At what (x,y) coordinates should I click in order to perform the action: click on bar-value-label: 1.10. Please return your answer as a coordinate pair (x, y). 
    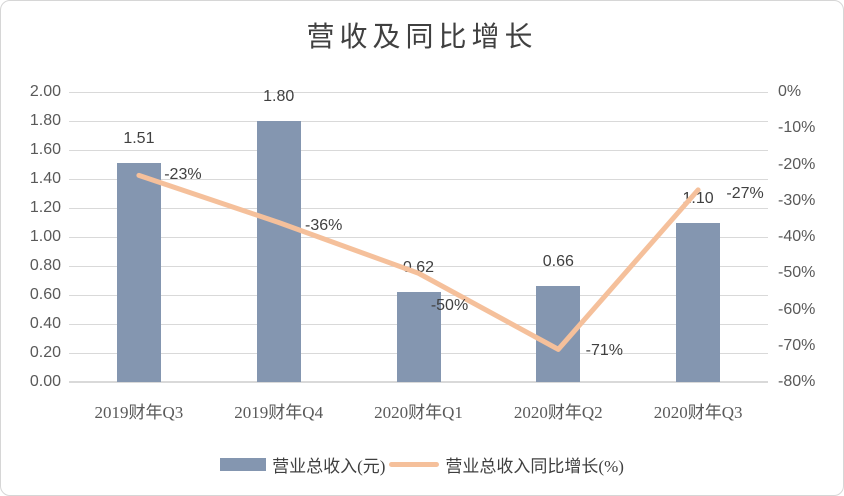
    Looking at the image, I should click on (698, 198).